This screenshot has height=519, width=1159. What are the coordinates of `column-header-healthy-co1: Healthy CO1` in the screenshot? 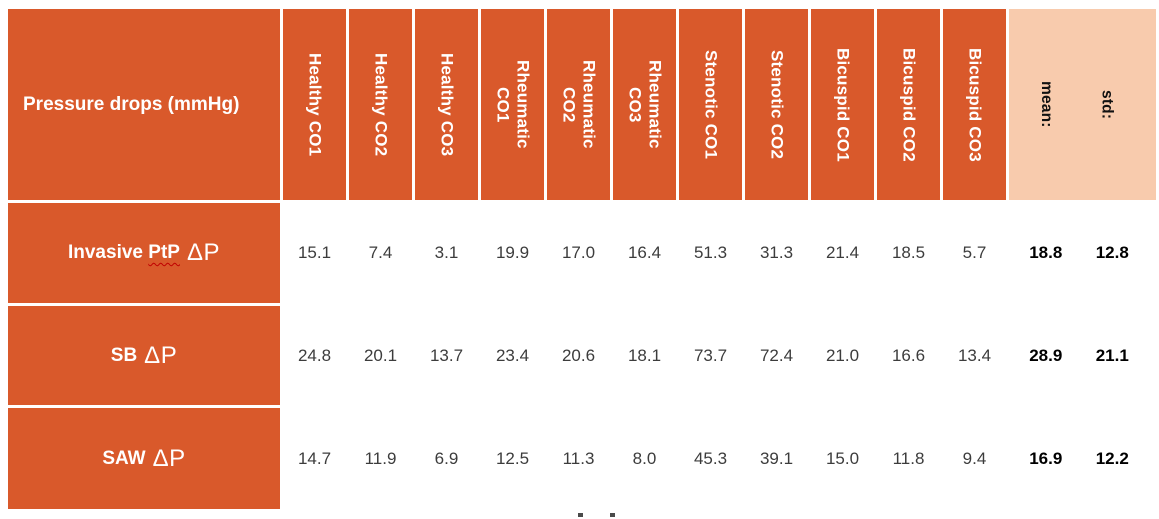 It's located at (314, 104).